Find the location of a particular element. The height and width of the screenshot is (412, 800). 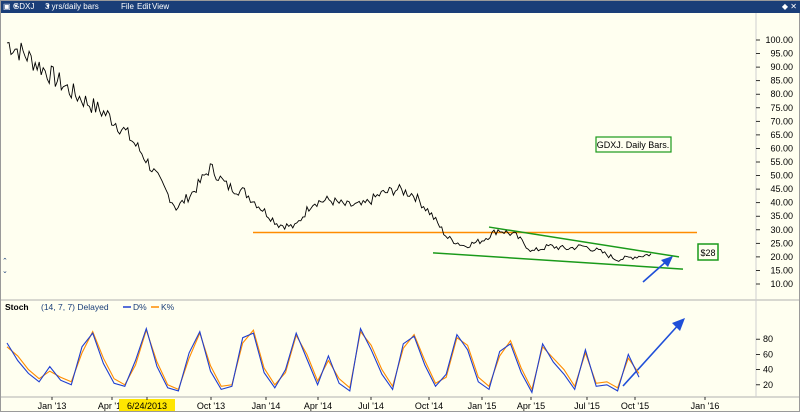

price-label-text: $28 is located at coordinates (707, 253).